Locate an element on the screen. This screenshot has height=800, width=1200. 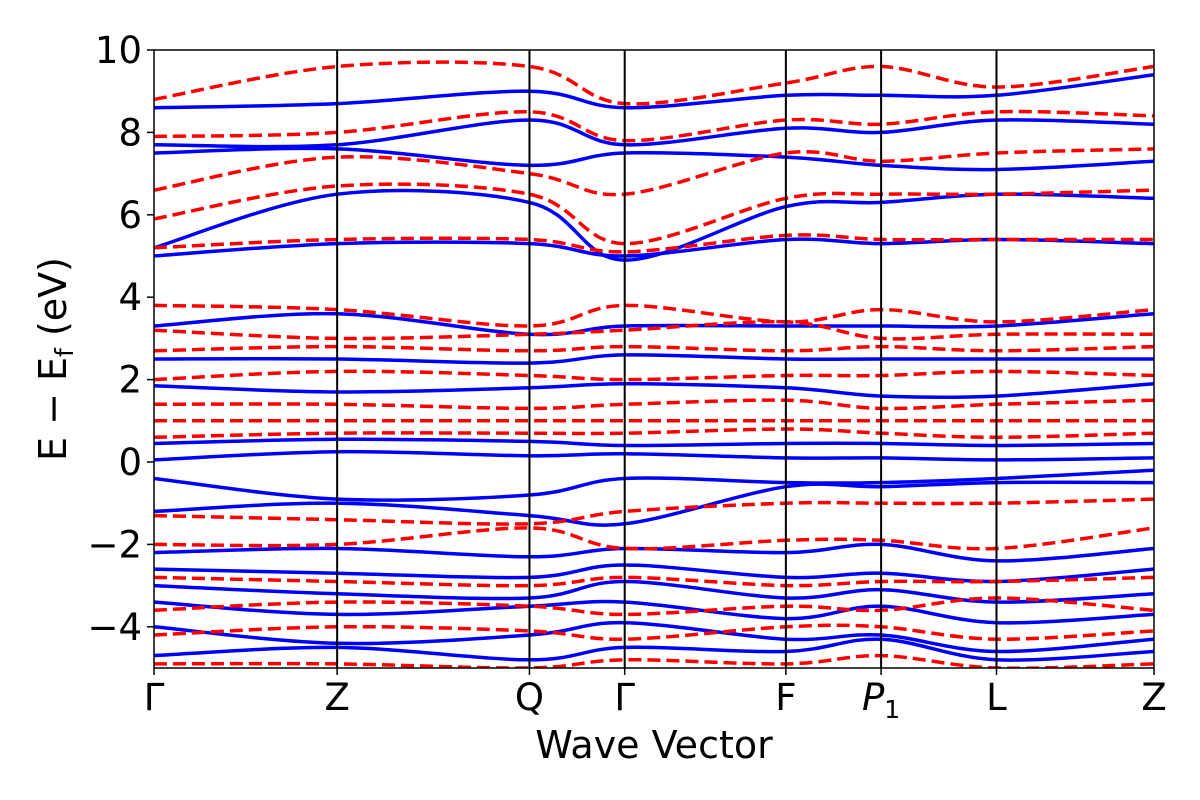
y-tick-label: 2 is located at coordinates (130, 380).